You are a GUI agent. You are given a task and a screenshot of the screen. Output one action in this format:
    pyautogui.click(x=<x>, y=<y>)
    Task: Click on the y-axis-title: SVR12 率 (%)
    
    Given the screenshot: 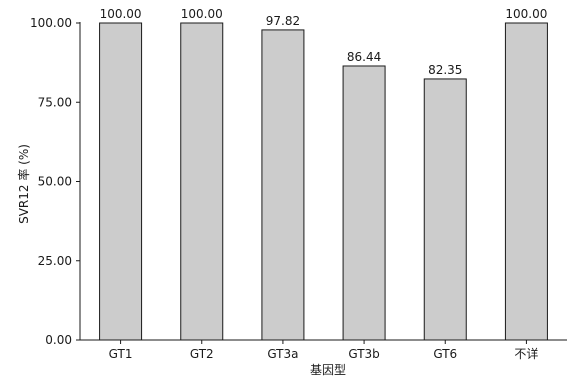 What is the action you would take?
    pyautogui.click(x=23, y=184)
    